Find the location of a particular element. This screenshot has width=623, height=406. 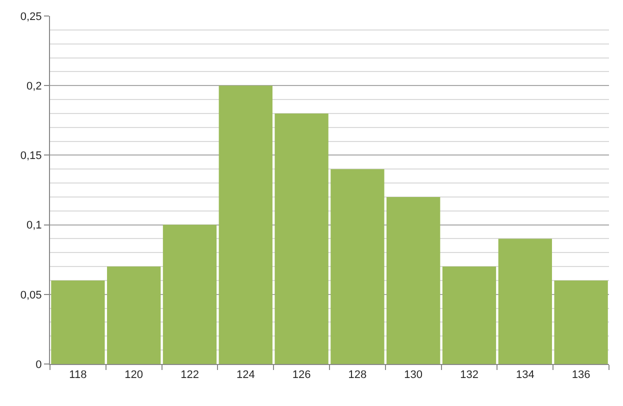

x-tick-label: 126 is located at coordinates (301, 375).